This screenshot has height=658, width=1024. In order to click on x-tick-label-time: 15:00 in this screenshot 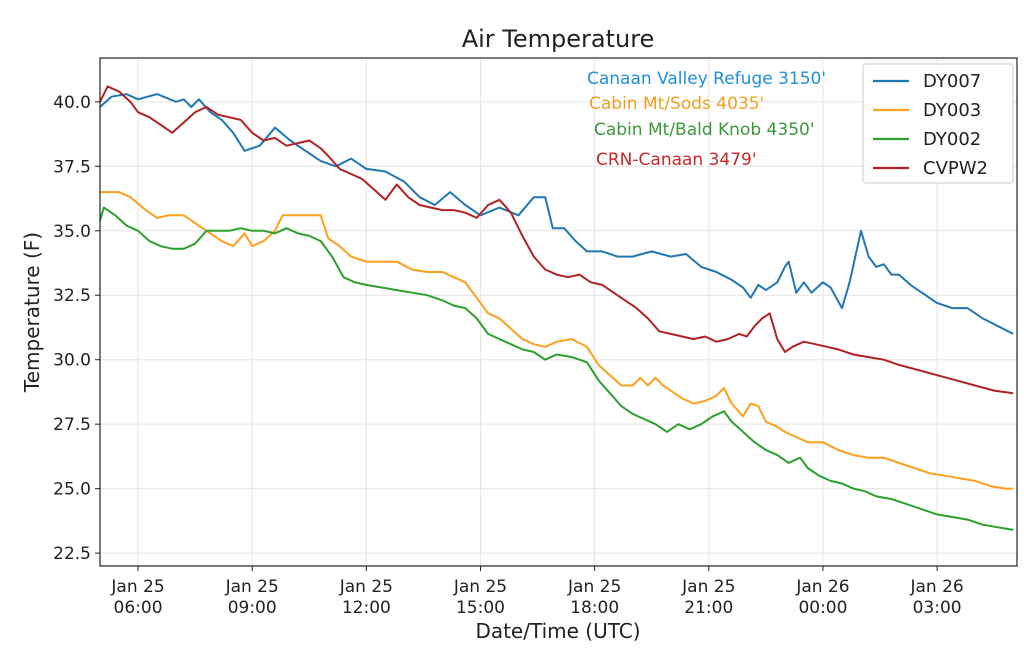, I will do `click(480, 608)`.